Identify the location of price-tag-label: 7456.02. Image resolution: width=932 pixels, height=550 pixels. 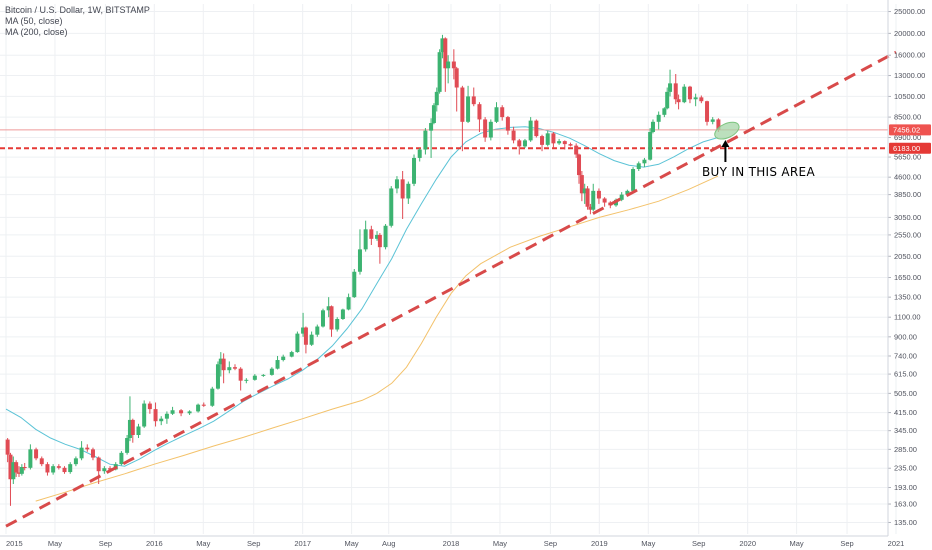
(906, 130).